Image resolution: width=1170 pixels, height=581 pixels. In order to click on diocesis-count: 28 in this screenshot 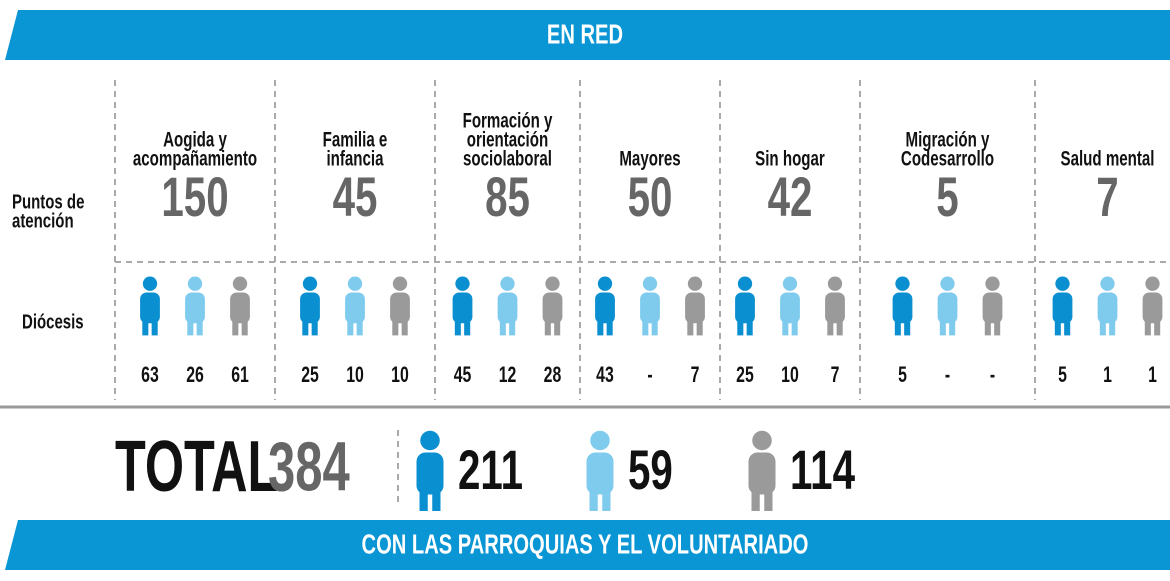, I will do `click(553, 375)`.